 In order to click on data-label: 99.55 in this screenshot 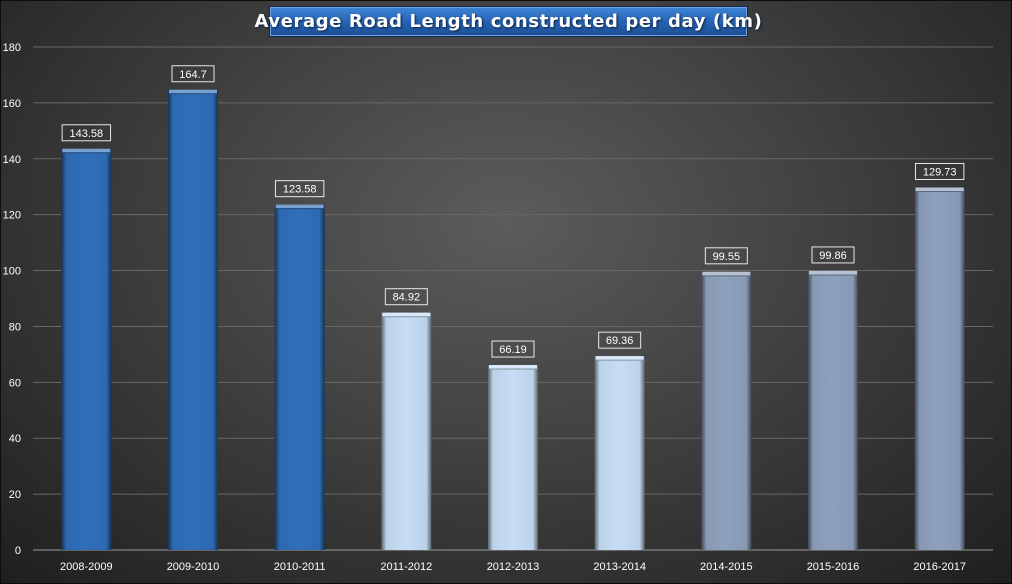, I will do `click(726, 256)`.